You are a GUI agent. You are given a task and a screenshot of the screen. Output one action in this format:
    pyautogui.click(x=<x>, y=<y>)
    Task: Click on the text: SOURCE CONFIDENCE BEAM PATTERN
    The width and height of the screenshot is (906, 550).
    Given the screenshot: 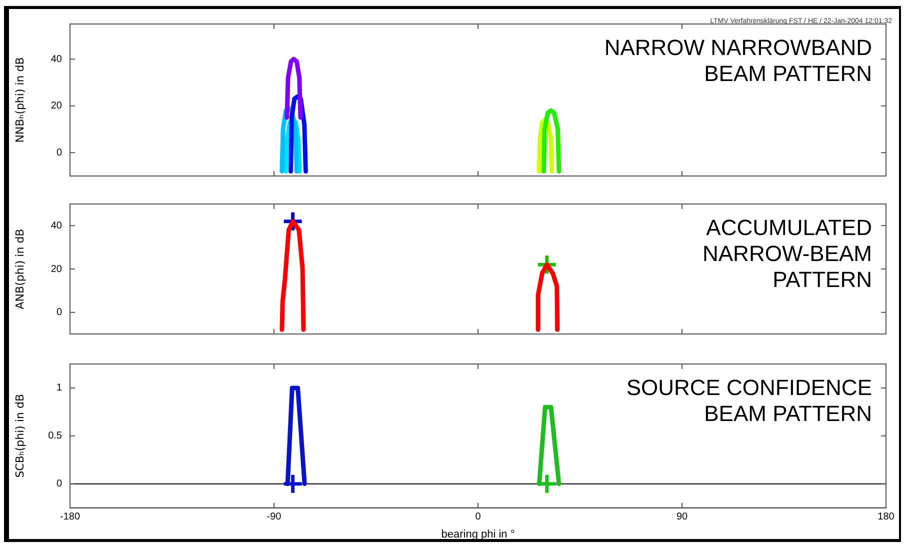 What is the action you would take?
    pyautogui.click(x=749, y=400)
    